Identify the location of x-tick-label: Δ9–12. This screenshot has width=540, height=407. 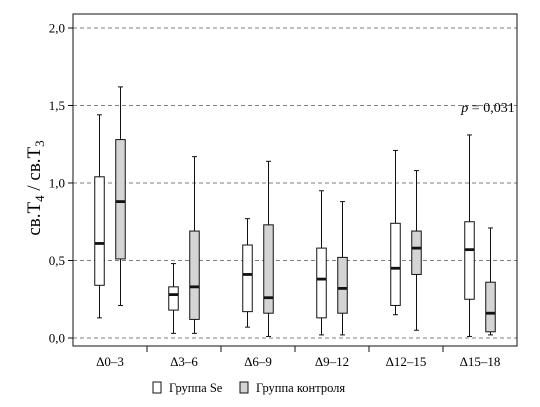
(332, 361).